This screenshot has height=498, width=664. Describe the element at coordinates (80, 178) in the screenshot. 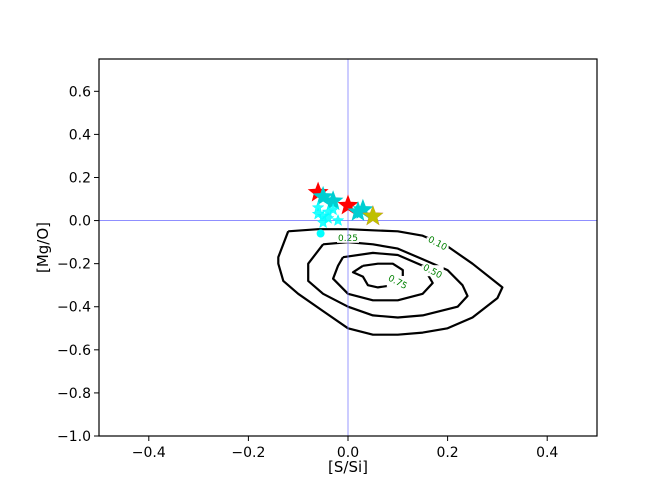

I see `y-tick-label: 0.2` at that location.